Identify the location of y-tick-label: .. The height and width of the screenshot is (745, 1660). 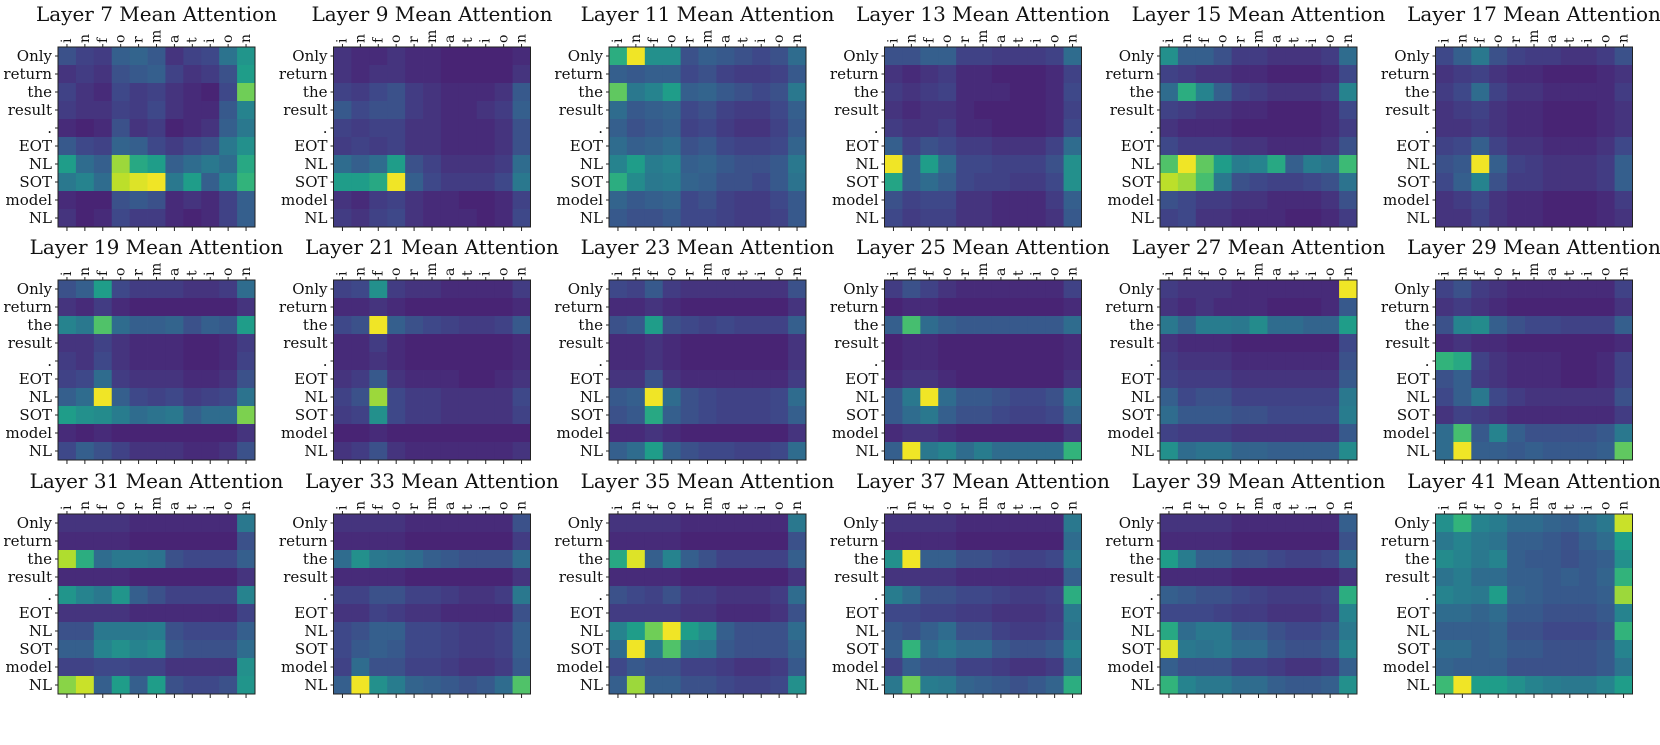
(325, 361).